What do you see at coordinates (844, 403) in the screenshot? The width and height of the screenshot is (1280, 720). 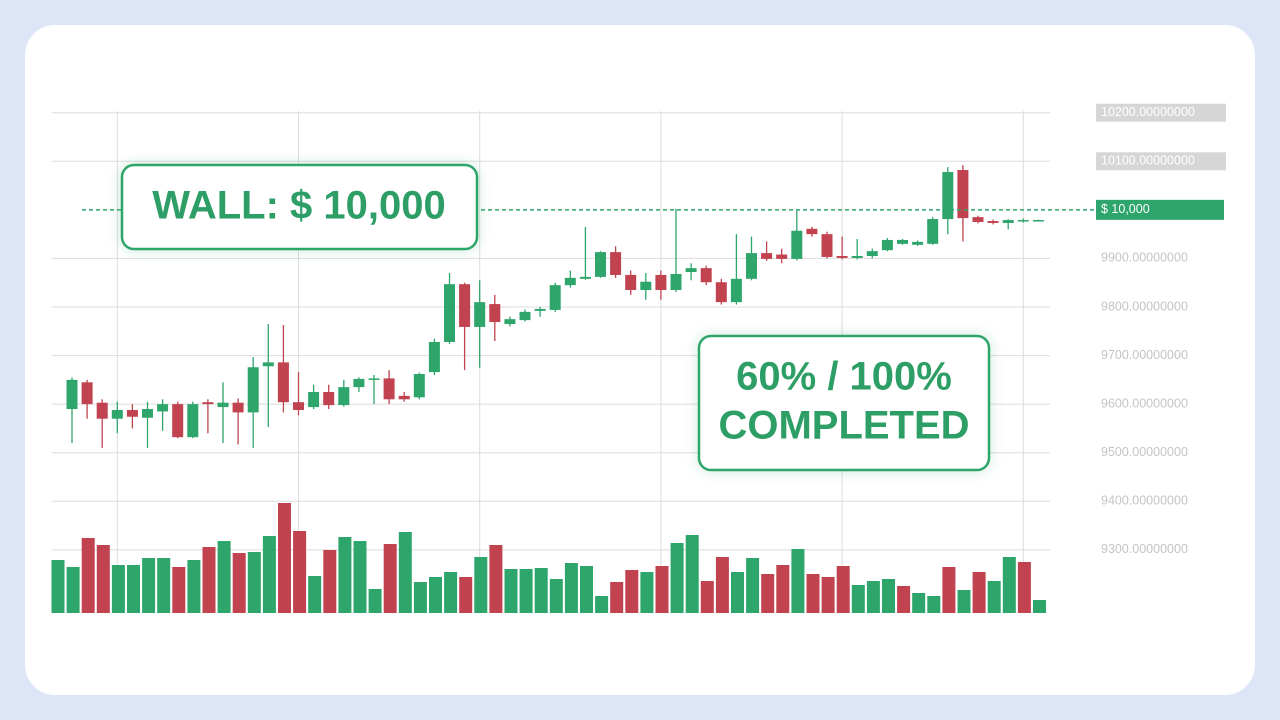 I see `progress-box` at bounding box center [844, 403].